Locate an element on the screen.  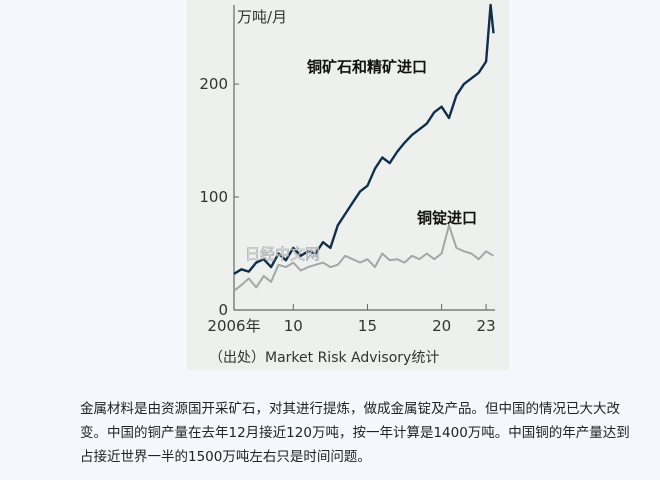
series-label-copper-ore: 铜矿石和精矿进口 is located at coordinates (367, 67).